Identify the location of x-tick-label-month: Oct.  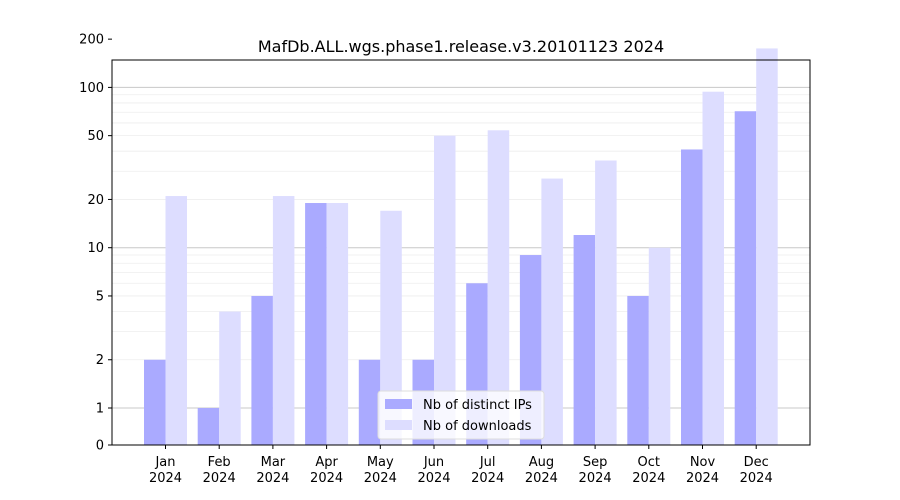
(649, 462).